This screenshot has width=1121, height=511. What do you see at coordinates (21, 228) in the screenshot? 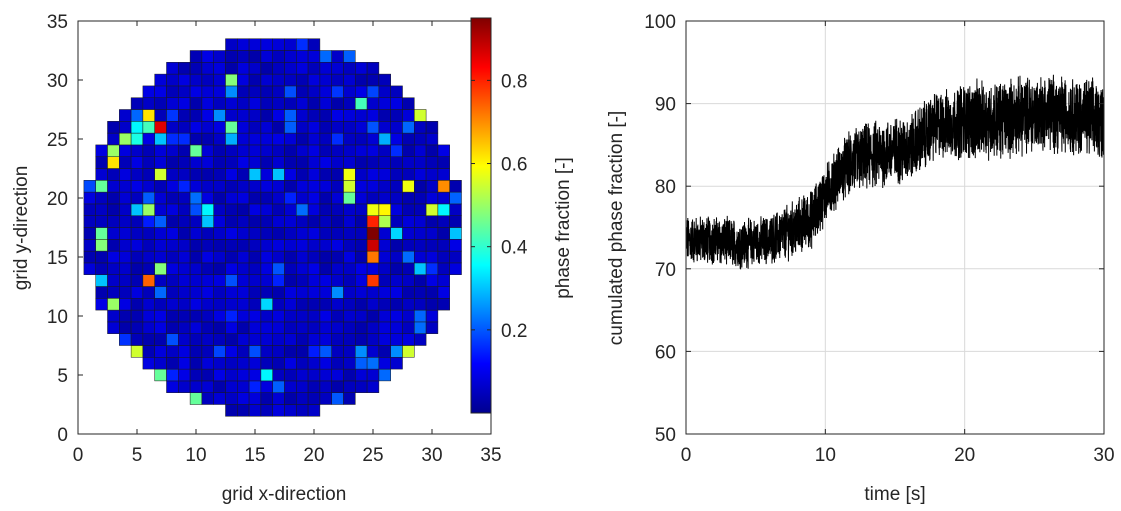
I see `heatmap-ylabel: grid y-direction` at bounding box center [21, 228].